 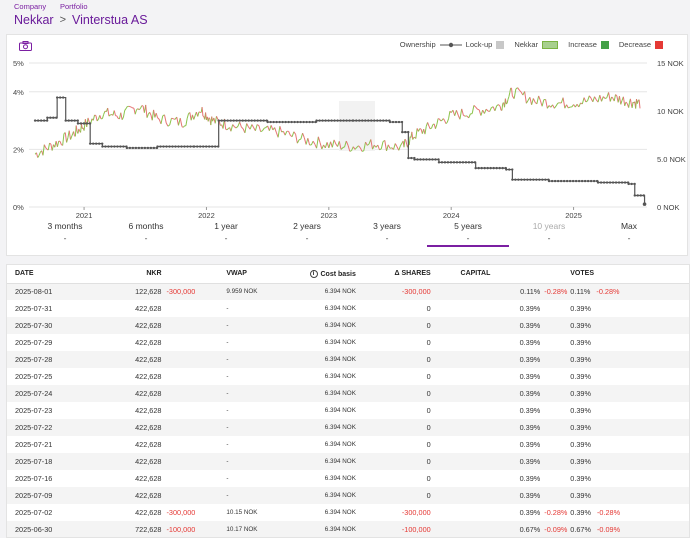 What do you see at coordinates (629, 274) in the screenshot?
I see `col-votes: VOTES` at bounding box center [629, 274].